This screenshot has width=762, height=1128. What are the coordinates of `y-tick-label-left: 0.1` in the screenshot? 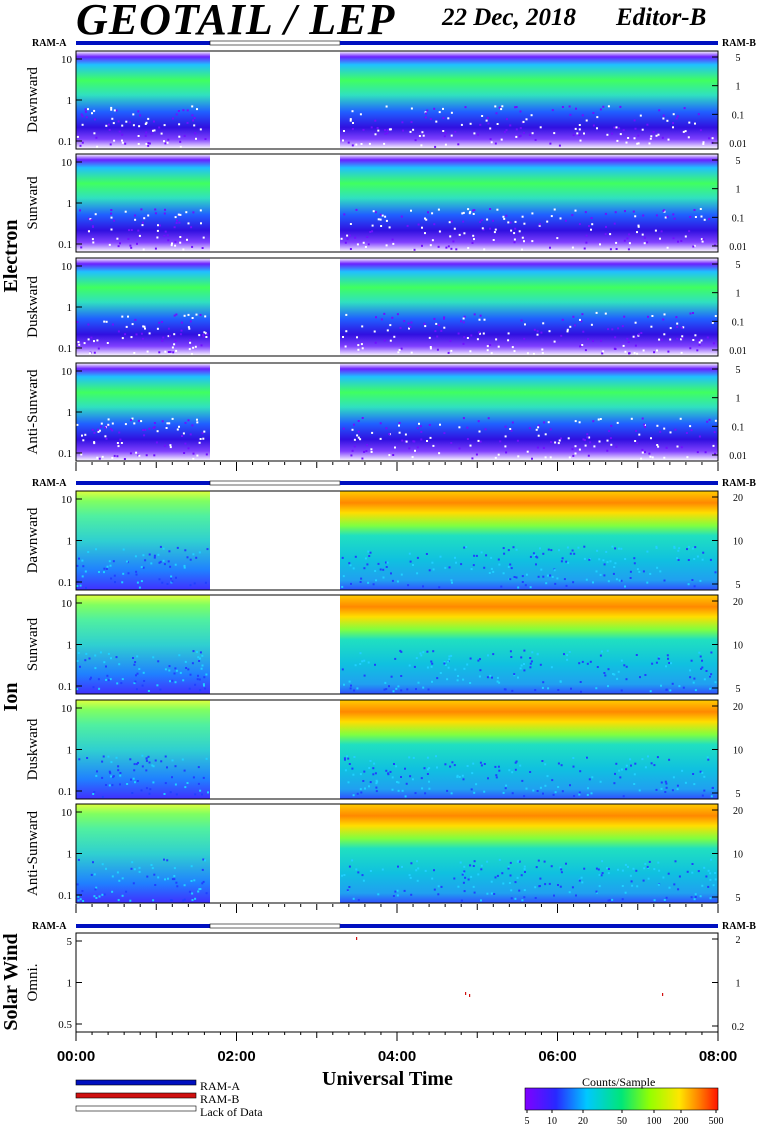 It's located at (65, 896).